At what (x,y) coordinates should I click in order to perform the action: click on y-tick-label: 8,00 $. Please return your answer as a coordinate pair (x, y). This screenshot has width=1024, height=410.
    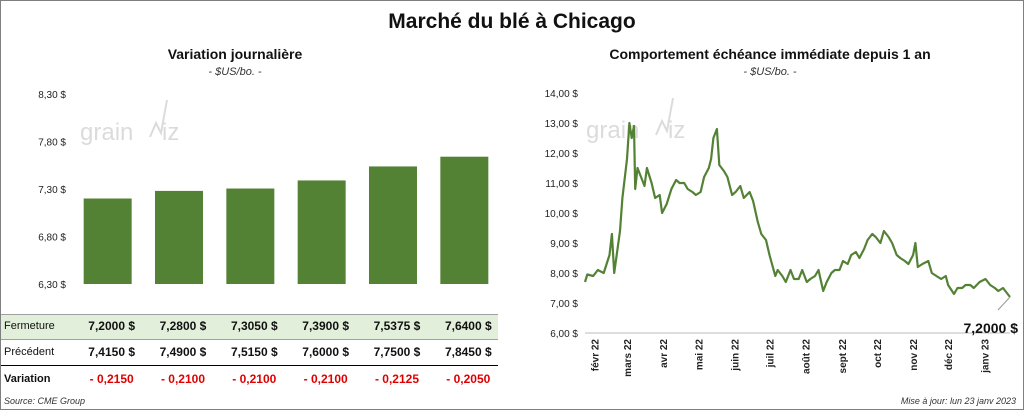
    Looking at the image, I should click on (564, 274).